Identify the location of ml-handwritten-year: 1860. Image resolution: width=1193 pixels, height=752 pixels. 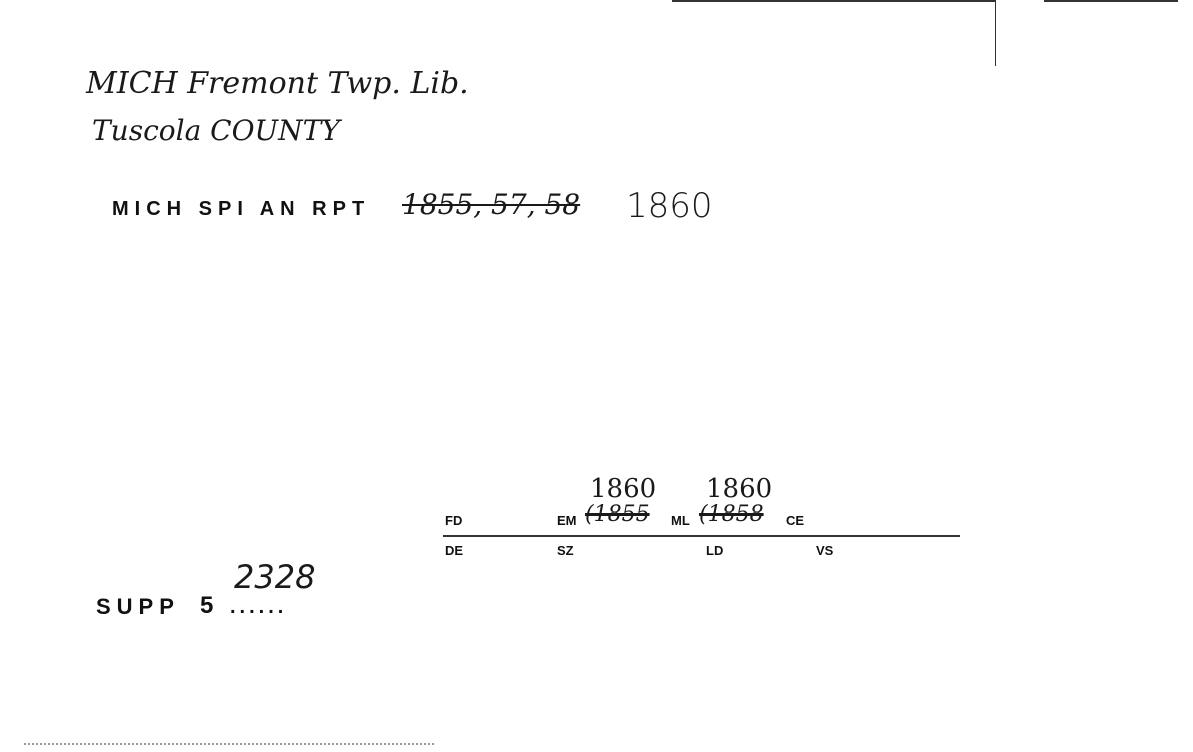
(739, 489).